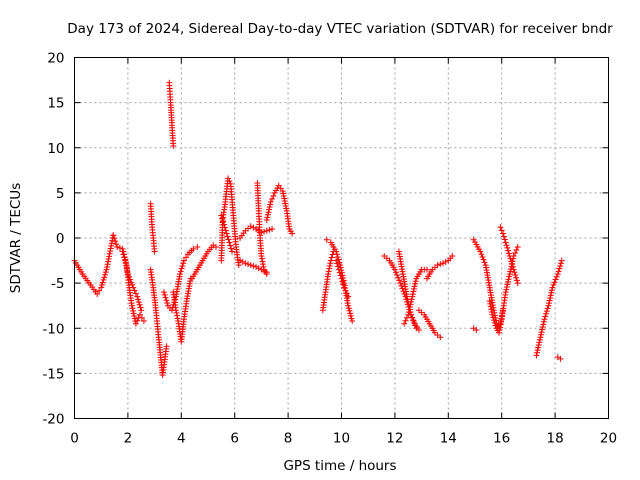 Image resolution: width=640 pixels, height=480 pixels. I want to click on y-tick-label: 15, so click(55, 104).